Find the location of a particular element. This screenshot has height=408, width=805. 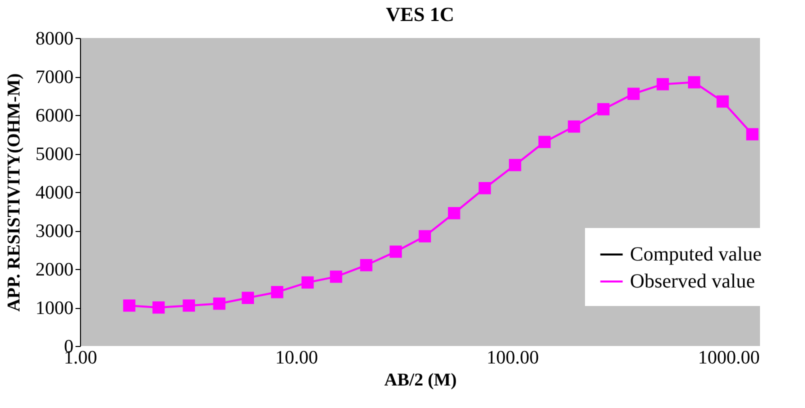

y-tick-label: 4000 is located at coordinates (55, 193).